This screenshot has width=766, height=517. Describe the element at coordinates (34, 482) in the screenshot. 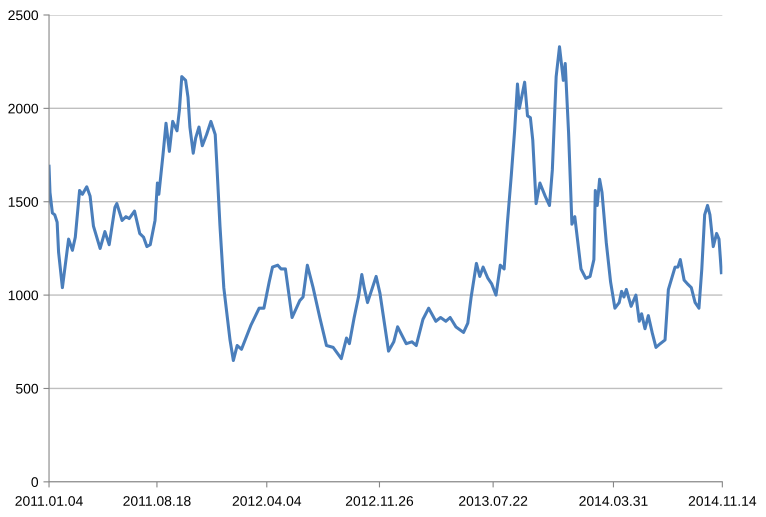

I see `y-tick-label: 0` at that location.